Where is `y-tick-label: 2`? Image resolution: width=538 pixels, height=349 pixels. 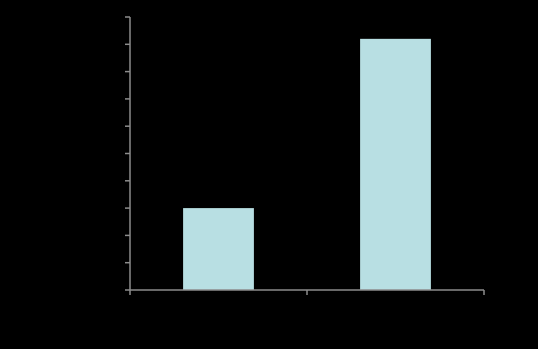 y-tick-label: 2 is located at coordinates (117, 235).